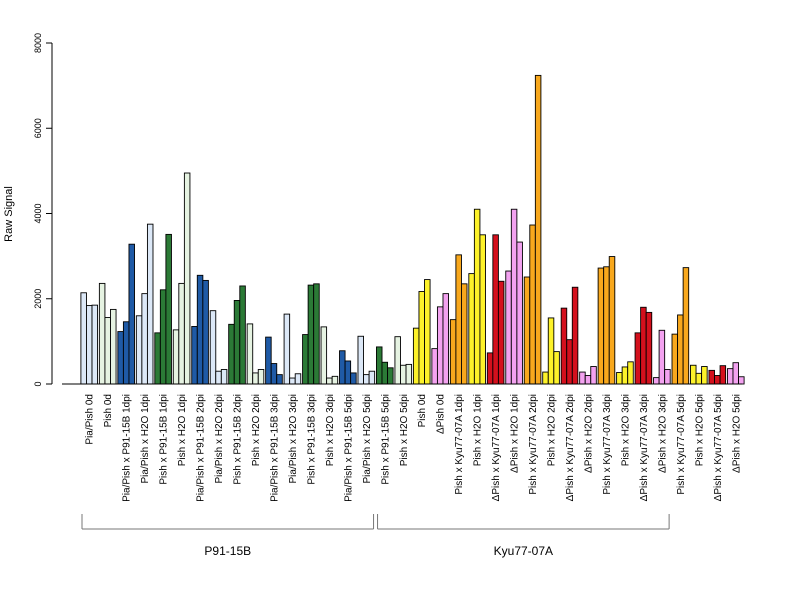 The width and height of the screenshot is (800, 600). Describe the element at coordinates (385, 439) in the screenshot. I see `x-tick-label: Pish x P91-15B 5dpi` at that location.